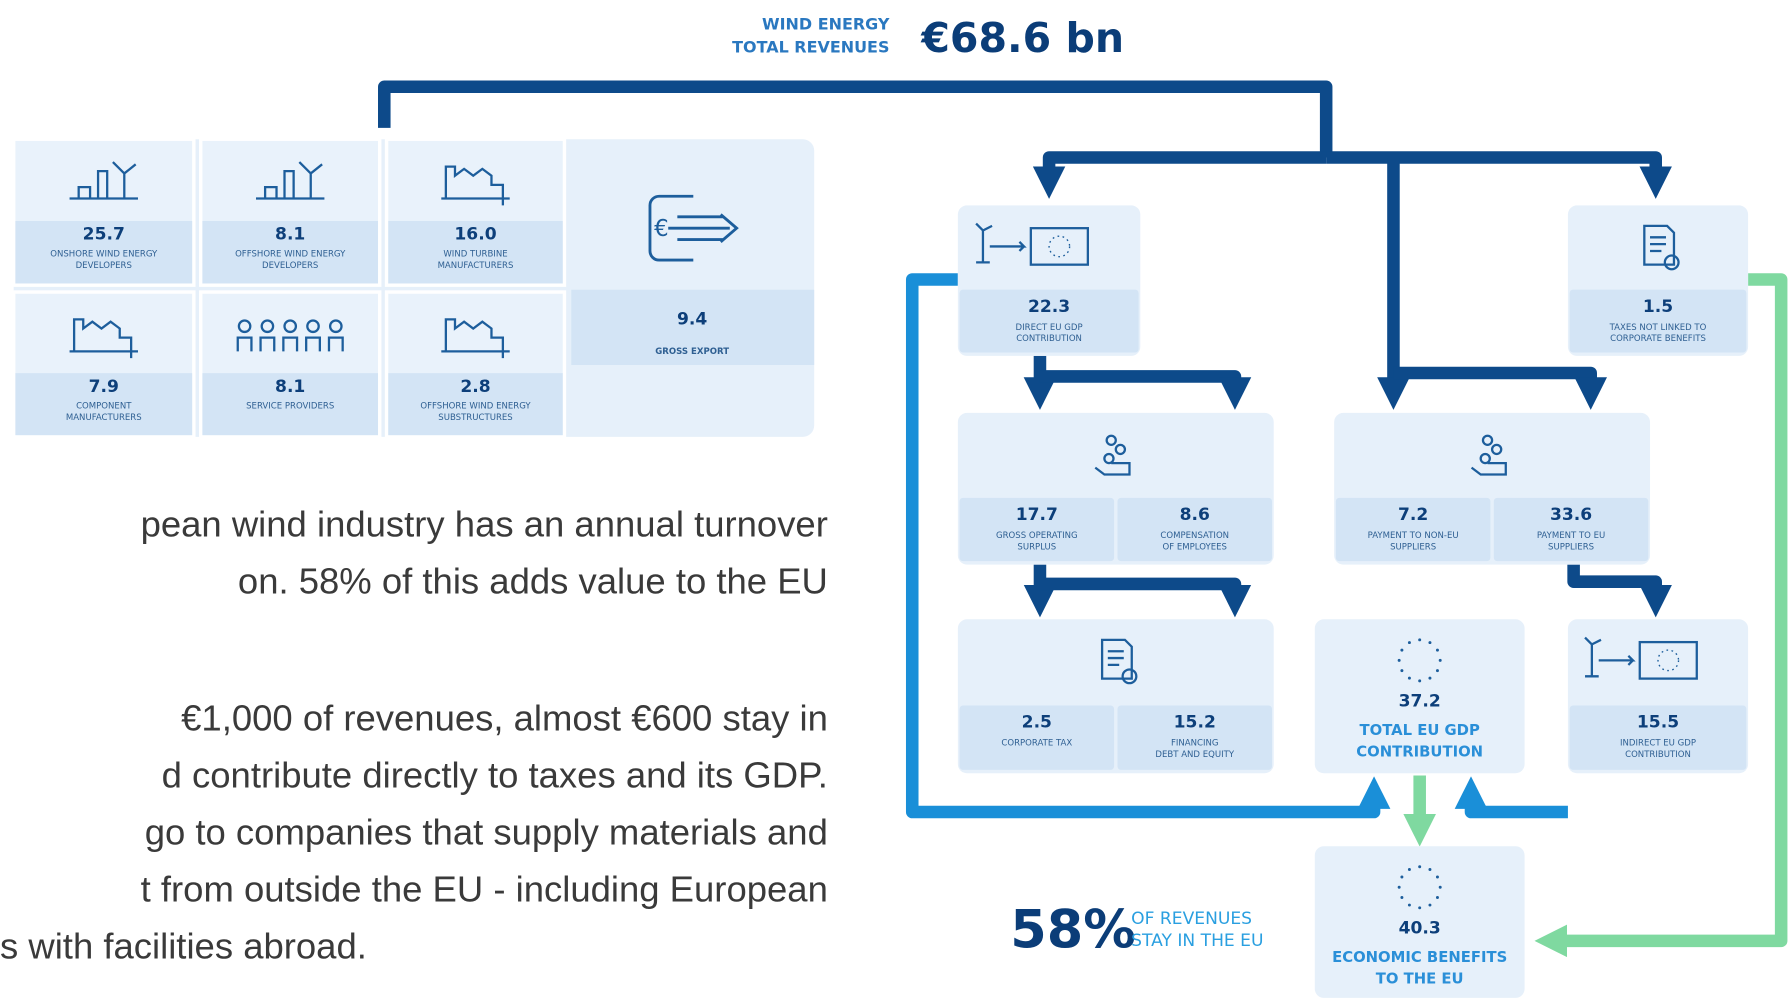  I want to click on paragraph-line: on. 58% of this adds value to the EU, so click(533, 581).